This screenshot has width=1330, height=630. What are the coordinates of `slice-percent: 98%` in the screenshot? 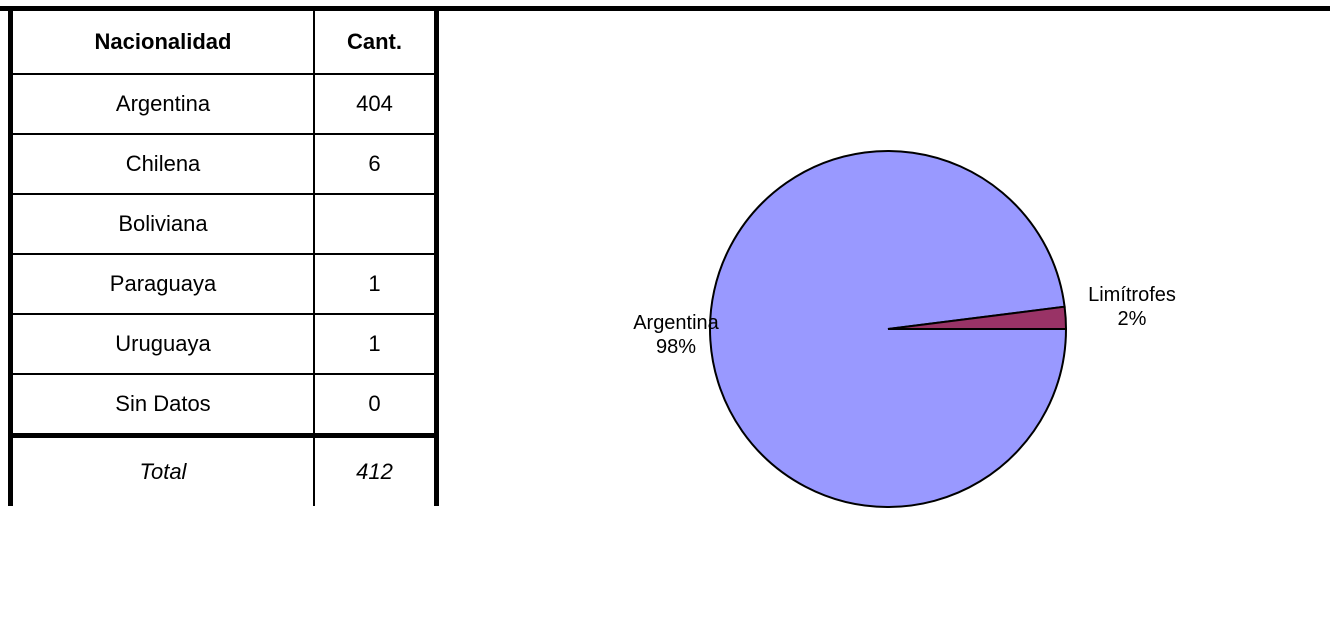 It's located at (676, 347).